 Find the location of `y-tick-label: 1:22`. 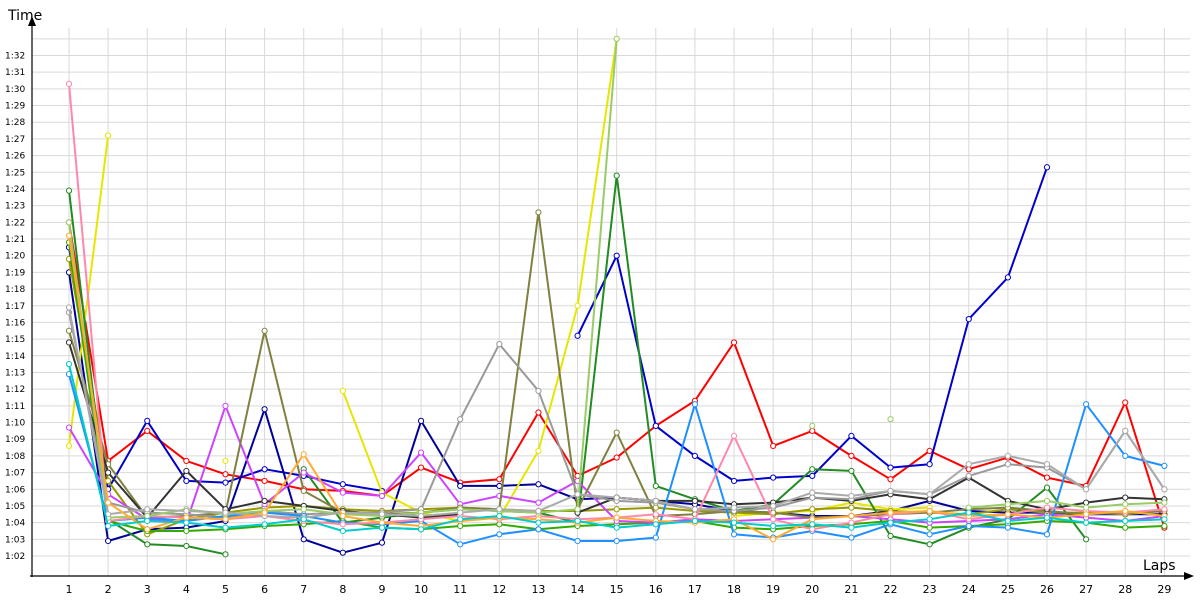

y-tick-label: 1:22 is located at coordinates (15, 223).